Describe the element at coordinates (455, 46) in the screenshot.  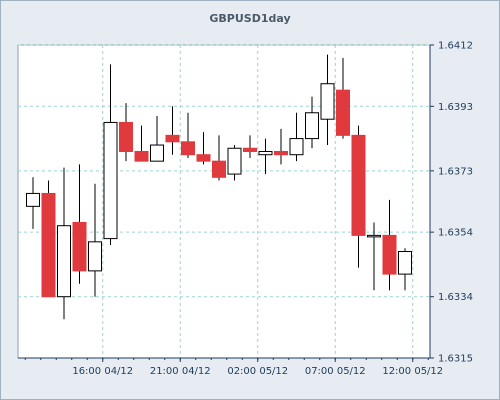
I see `y-tick-label: 1.6412` at that location.